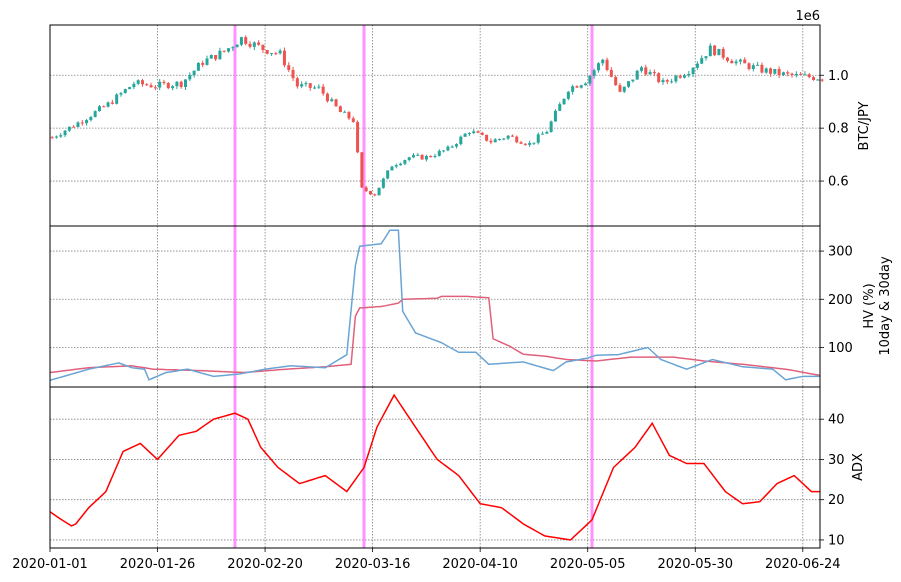  Describe the element at coordinates (885, 306) in the screenshot. I see `hv-y-label-line-2: 10day & 30day` at that location.